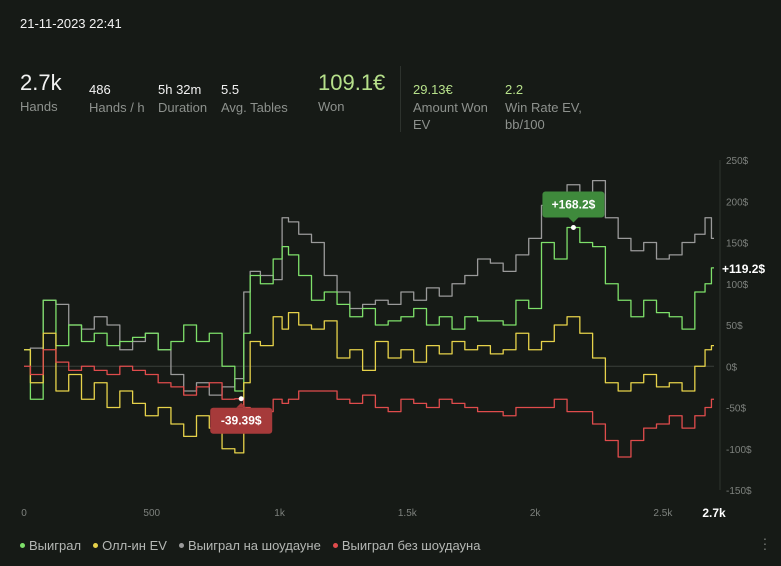  What do you see at coordinates (408, 513) in the screenshot?
I see `x-tick-label: 1.5k` at bounding box center [408, 513].